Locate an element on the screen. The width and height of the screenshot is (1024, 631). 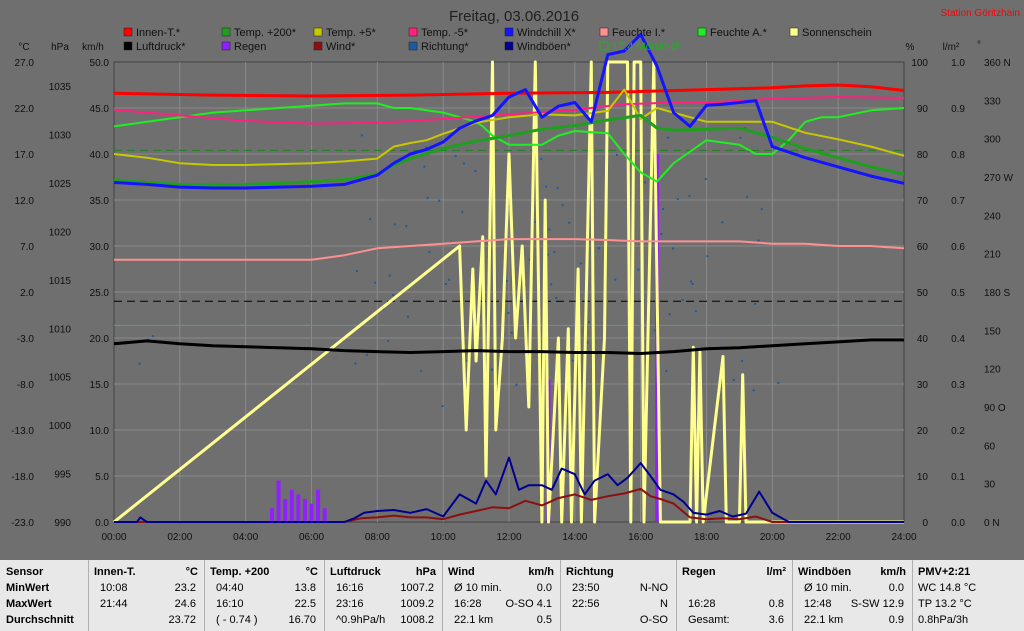
legend-label: Feuchte A.* is located at coordinates (739, 33).